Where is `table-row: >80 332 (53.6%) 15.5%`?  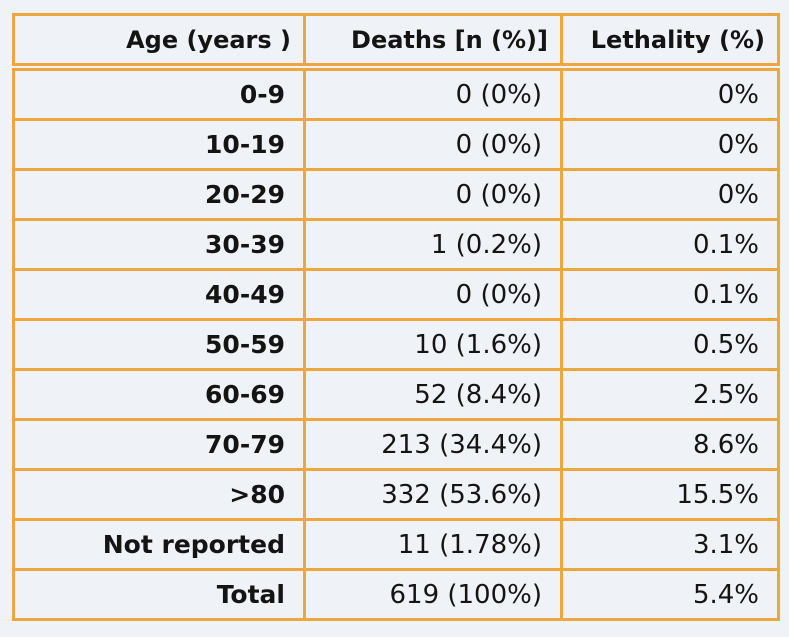 table-row: >80 332 (53.6%) 15.5% is located at coordinates (396, 494).